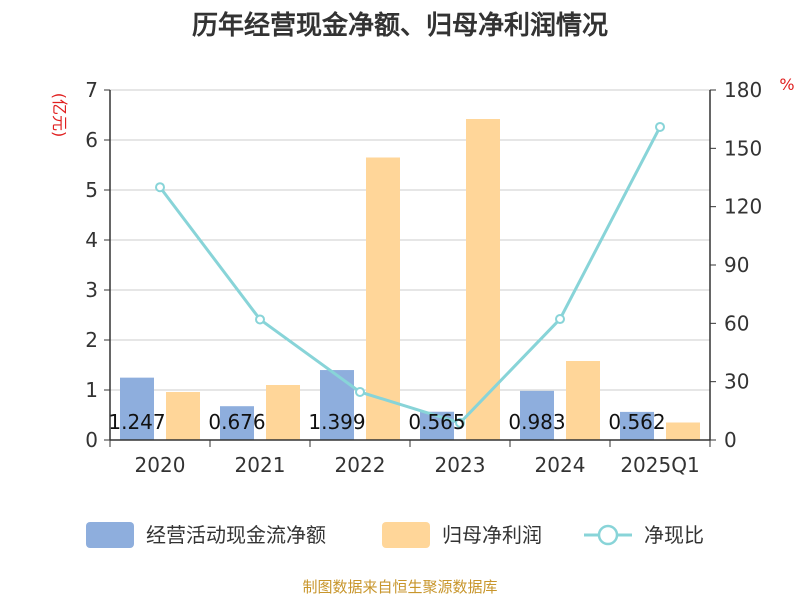 The height and width of the screenshot is (605, 800). I want to click on left-tick-label: 6, so click(91, 140).